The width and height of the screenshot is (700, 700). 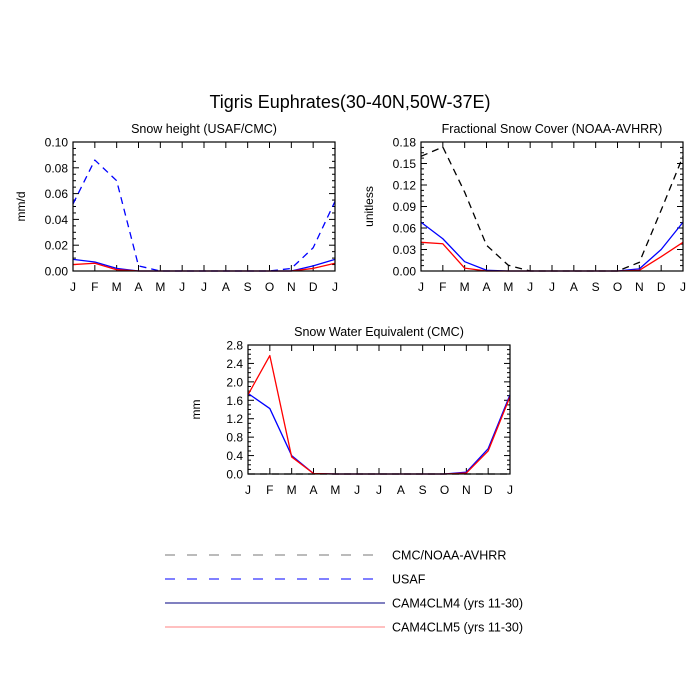 I want to click on y-axis-label: unitless, so click(x=369, y=206).